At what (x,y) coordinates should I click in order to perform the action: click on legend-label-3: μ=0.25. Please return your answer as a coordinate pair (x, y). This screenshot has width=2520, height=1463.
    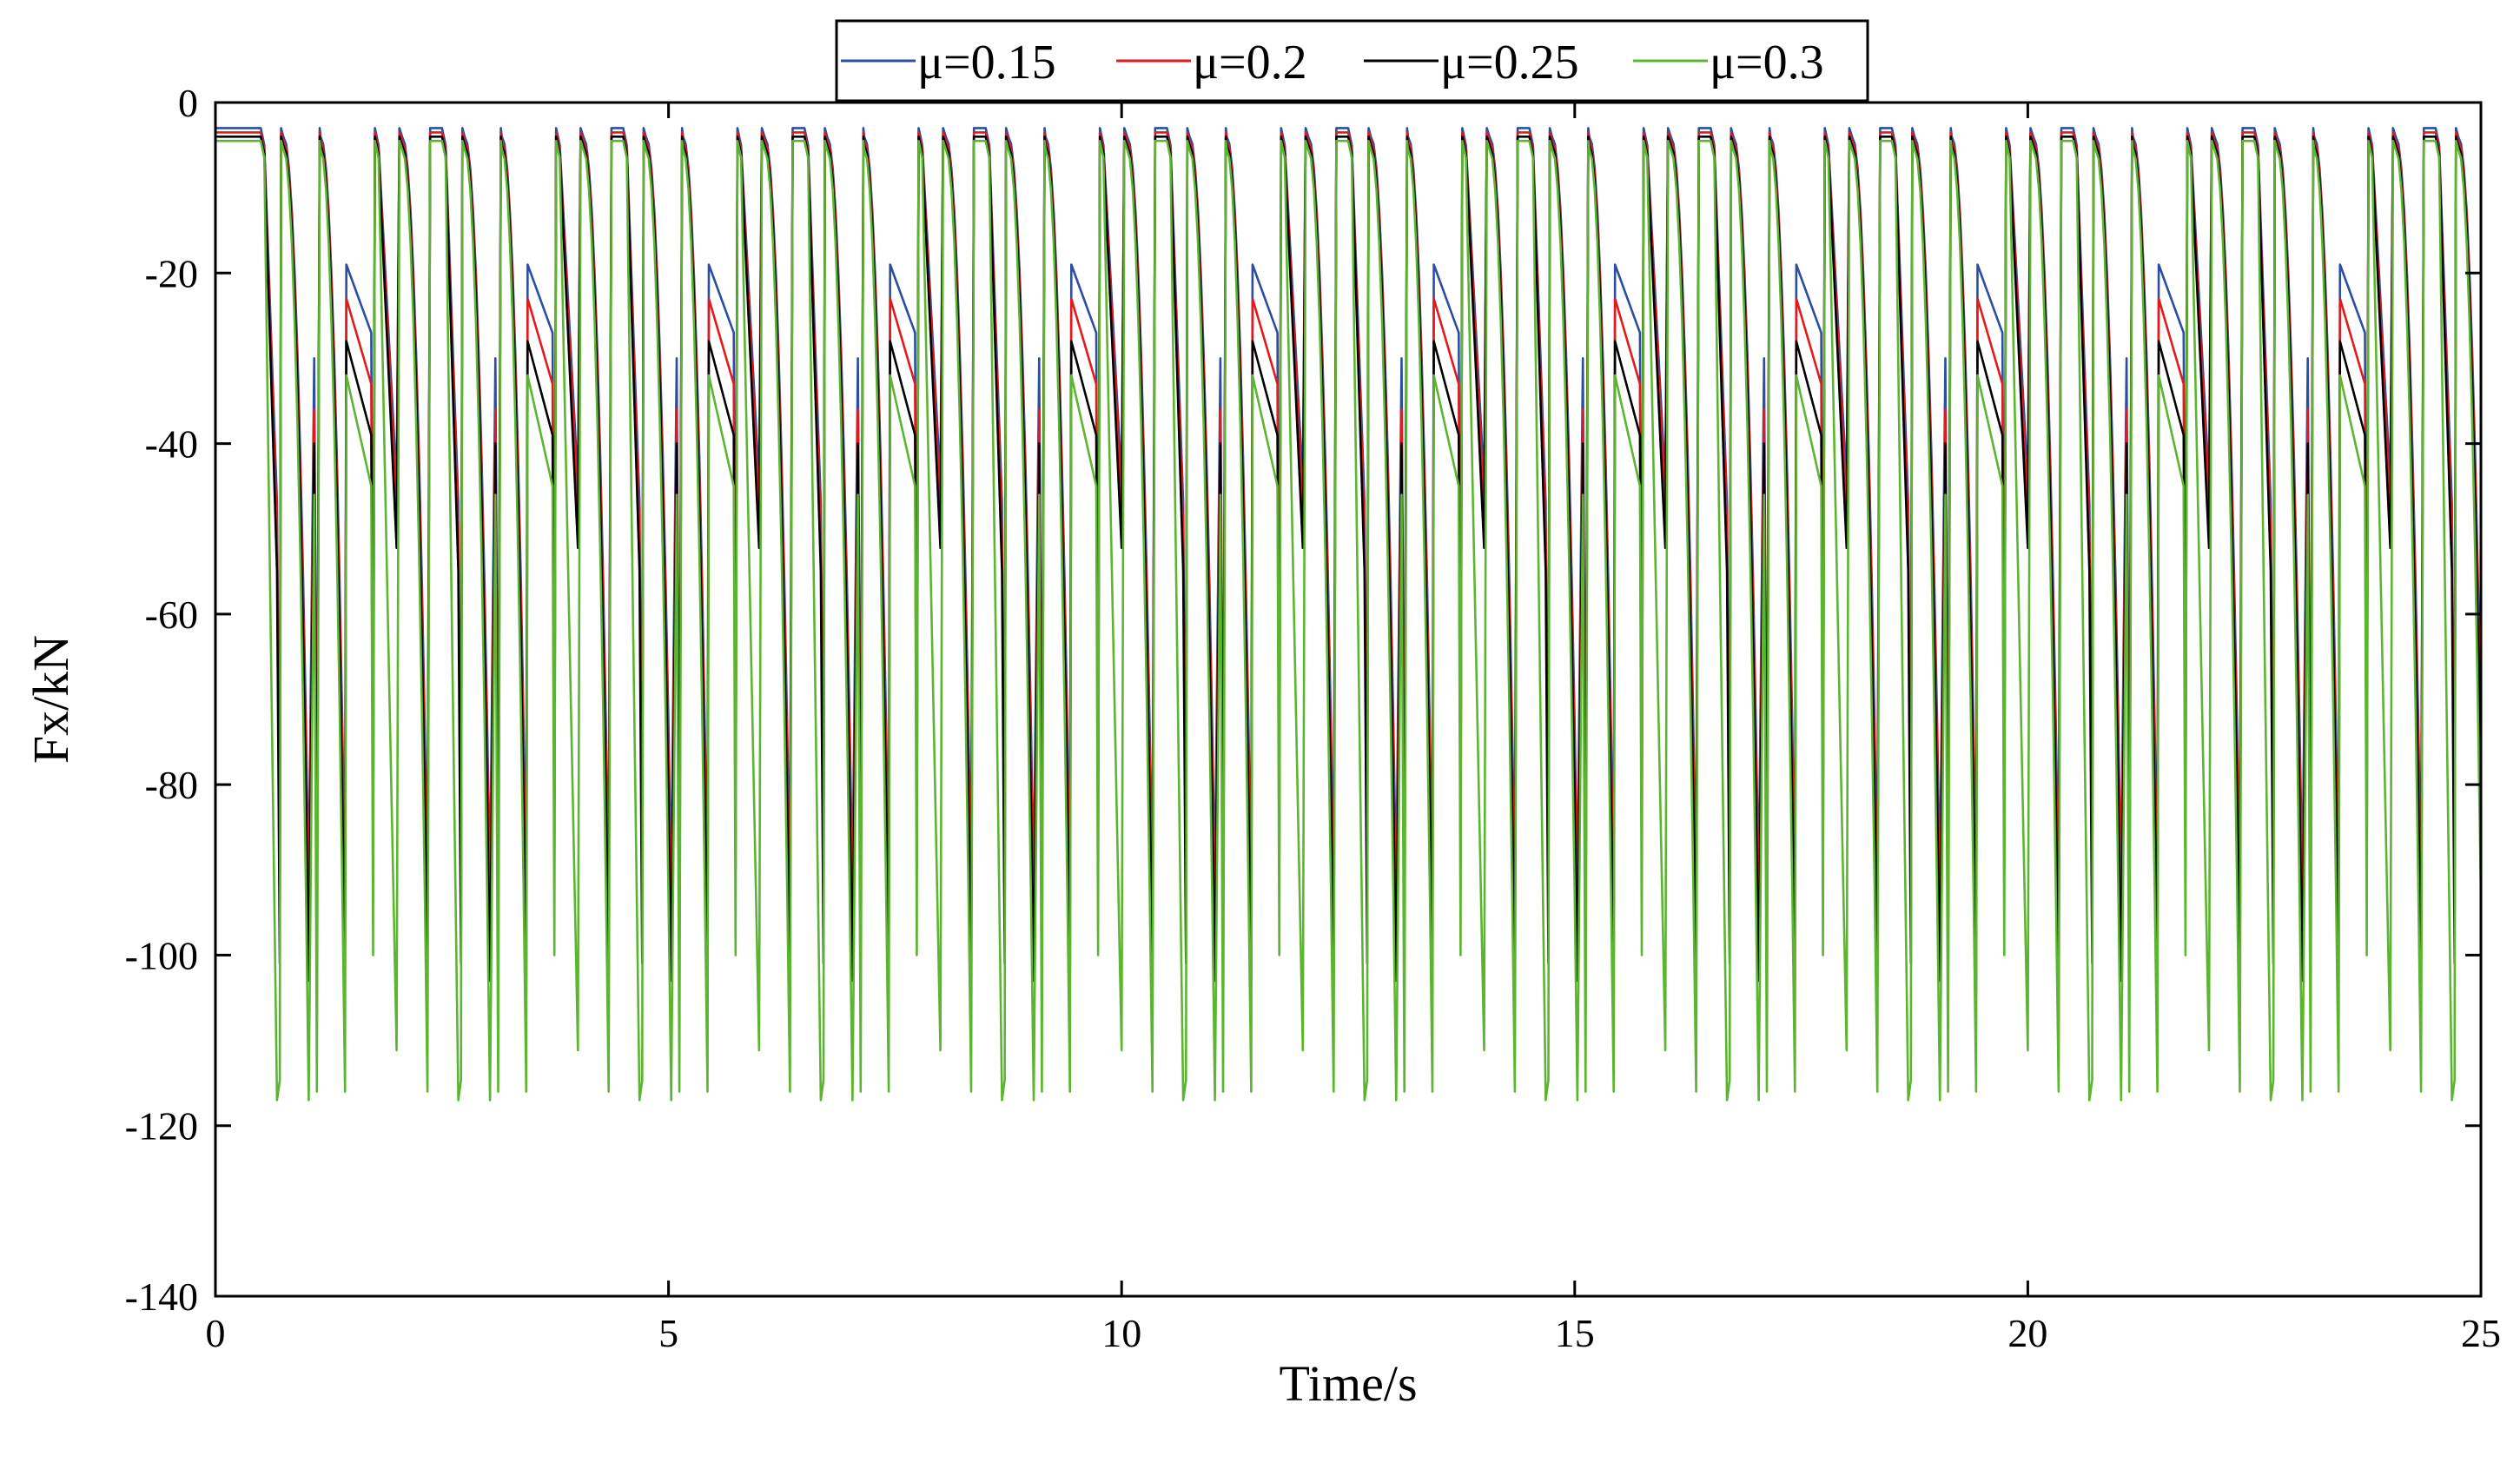
    Looking at the image, I should click on (1509, 62).